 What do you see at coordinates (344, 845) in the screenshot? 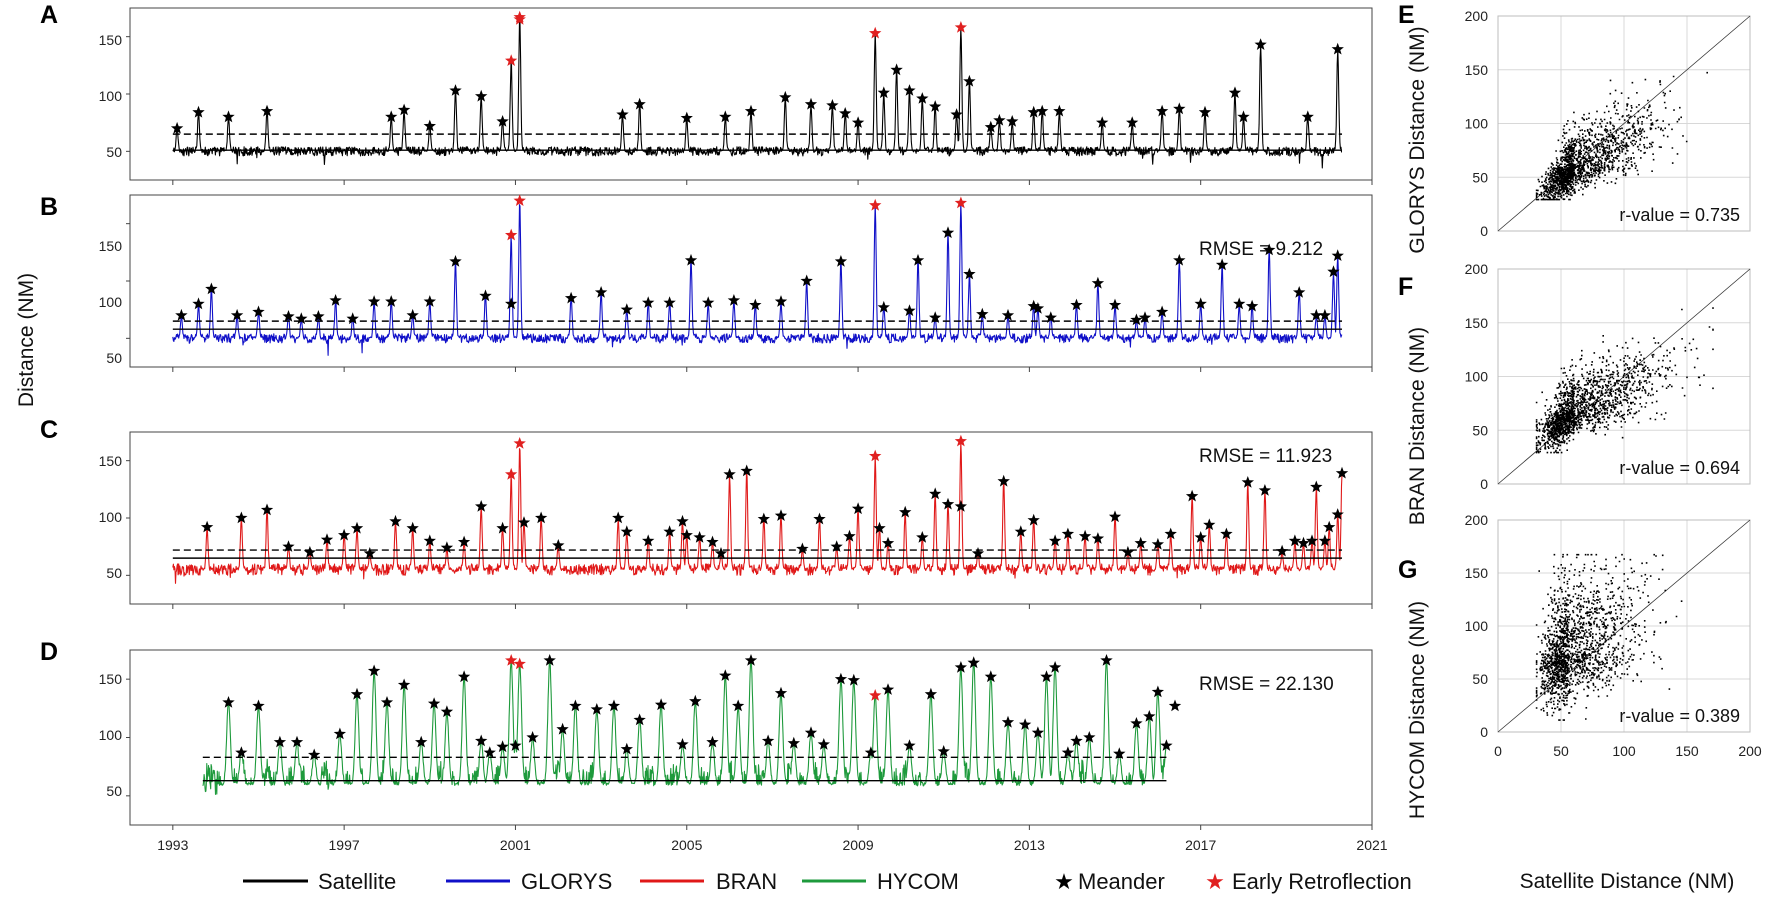
I see `x-tick-1997: 1997` at bounding box center [344, 845].